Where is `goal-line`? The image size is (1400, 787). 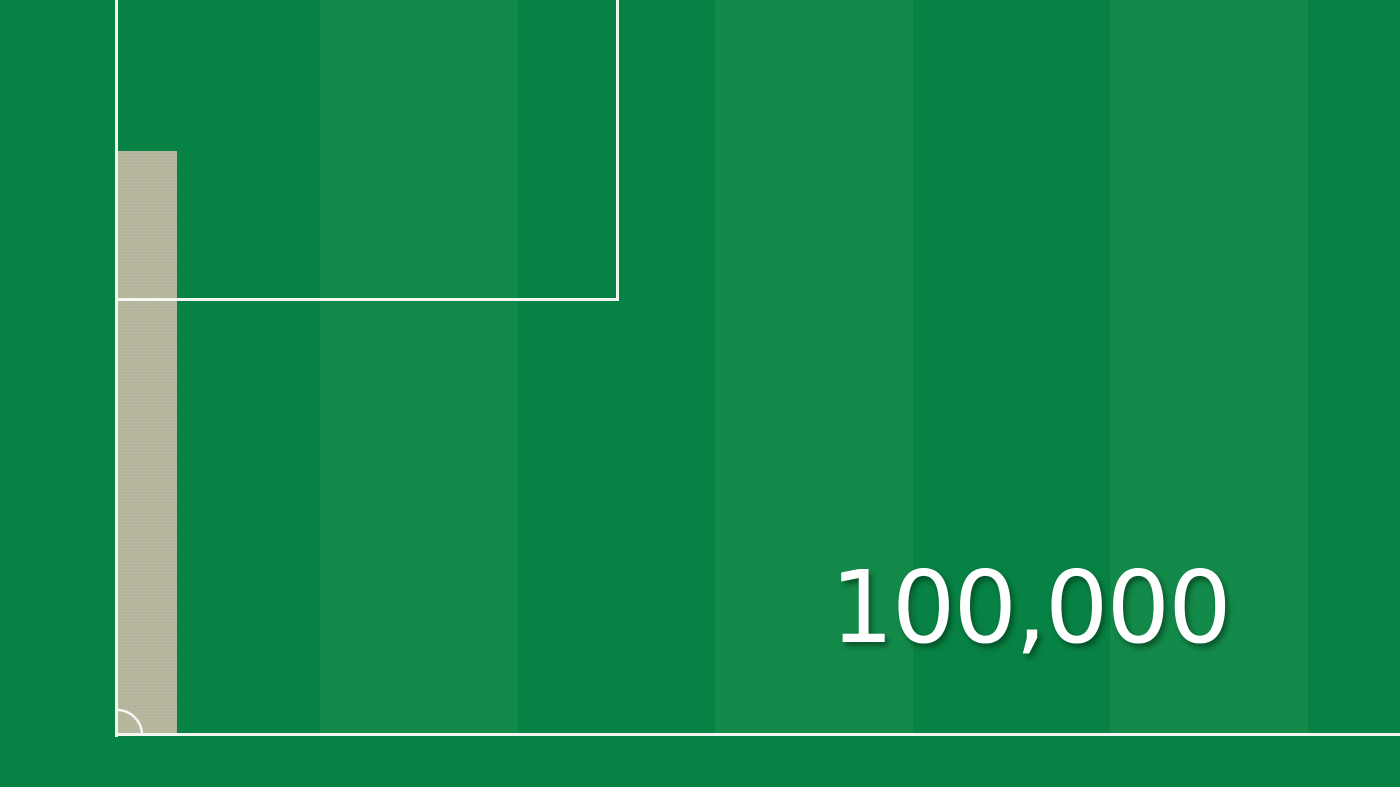 goal-line is located at coordinates (757, 734).